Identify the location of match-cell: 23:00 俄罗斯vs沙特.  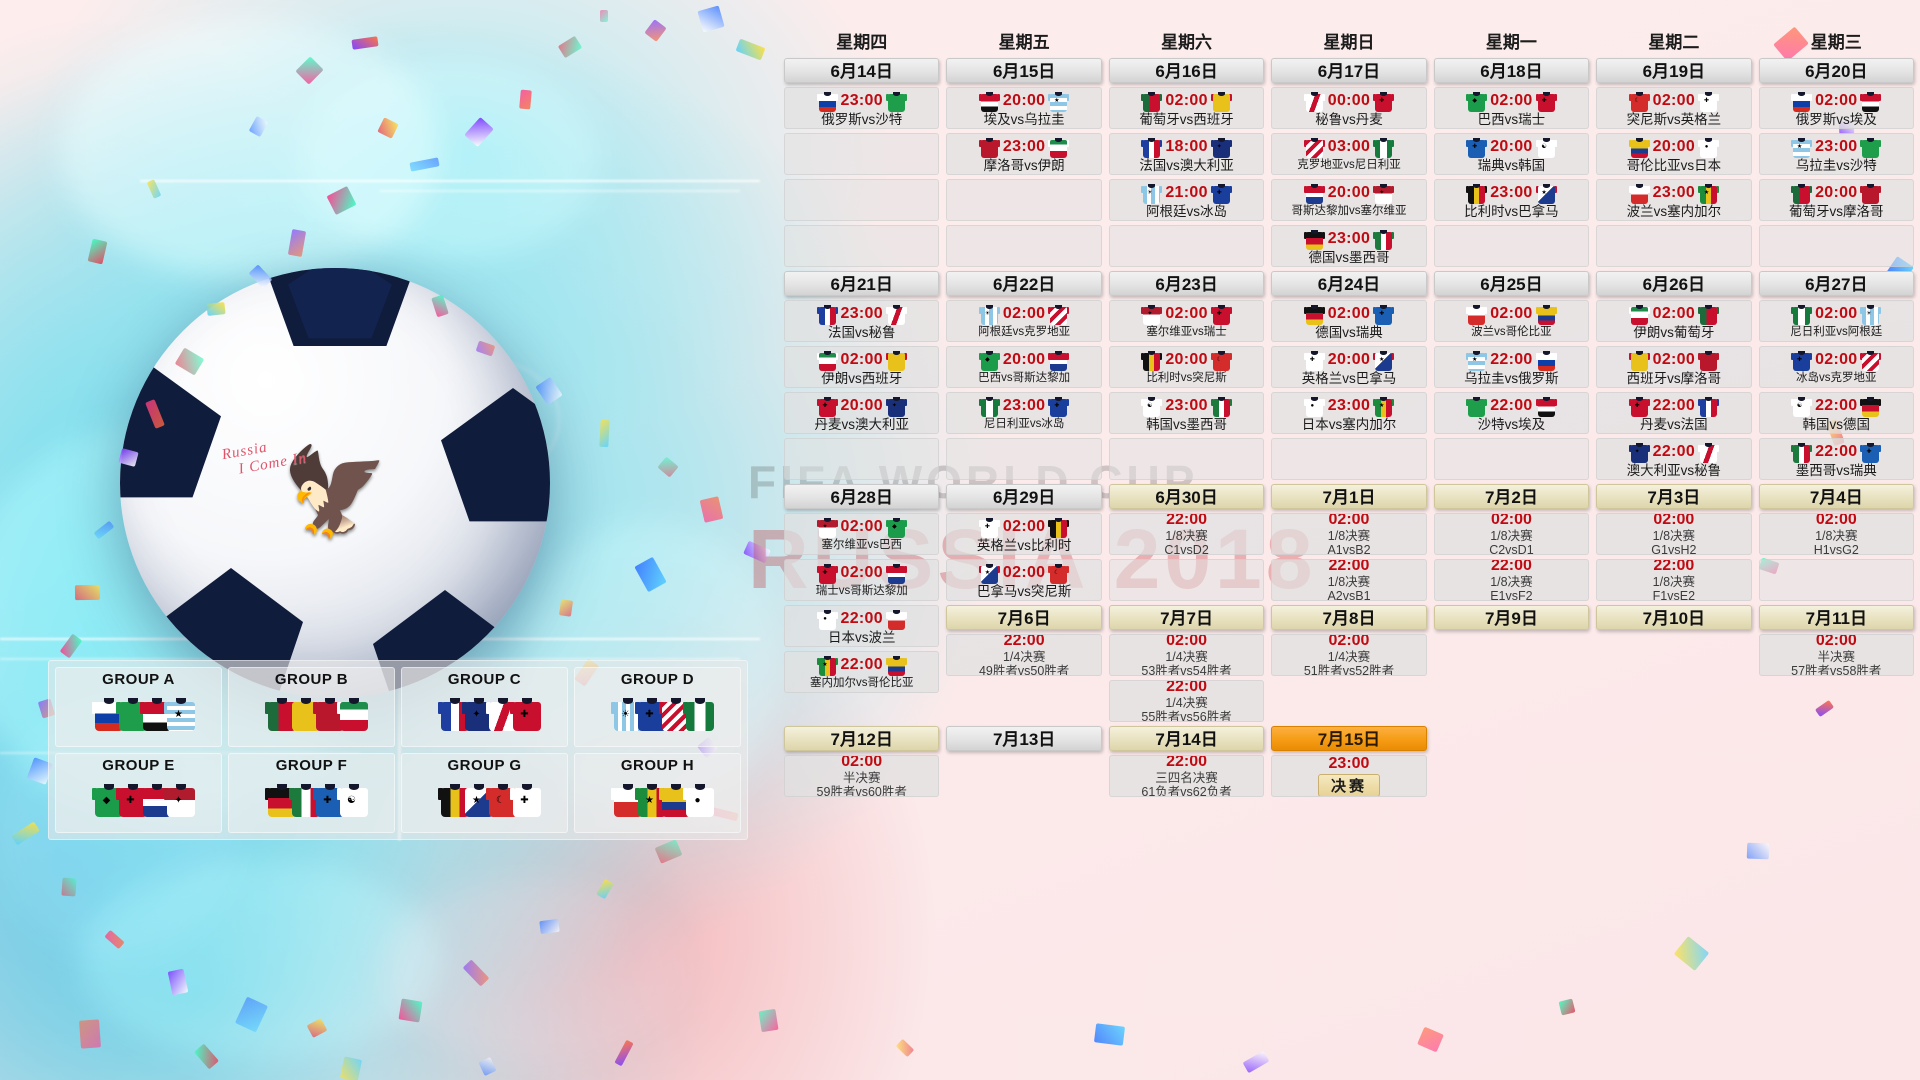
(862, 108).